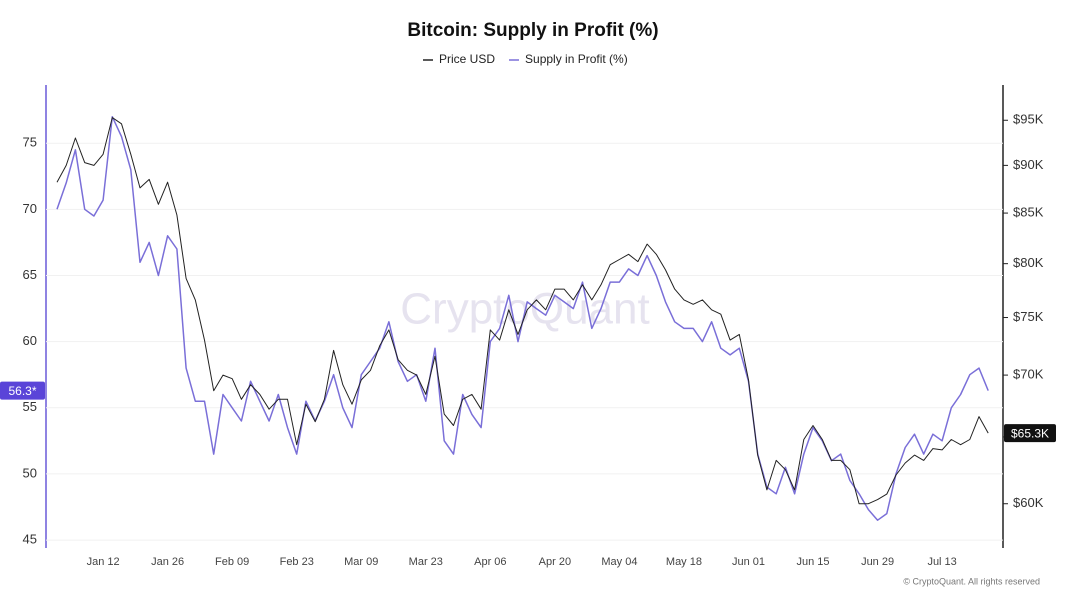 Image resolution: width=1066 pixels, height=600 pixels. I want to click on last-value-label: 56.3*, so click(22, 391).